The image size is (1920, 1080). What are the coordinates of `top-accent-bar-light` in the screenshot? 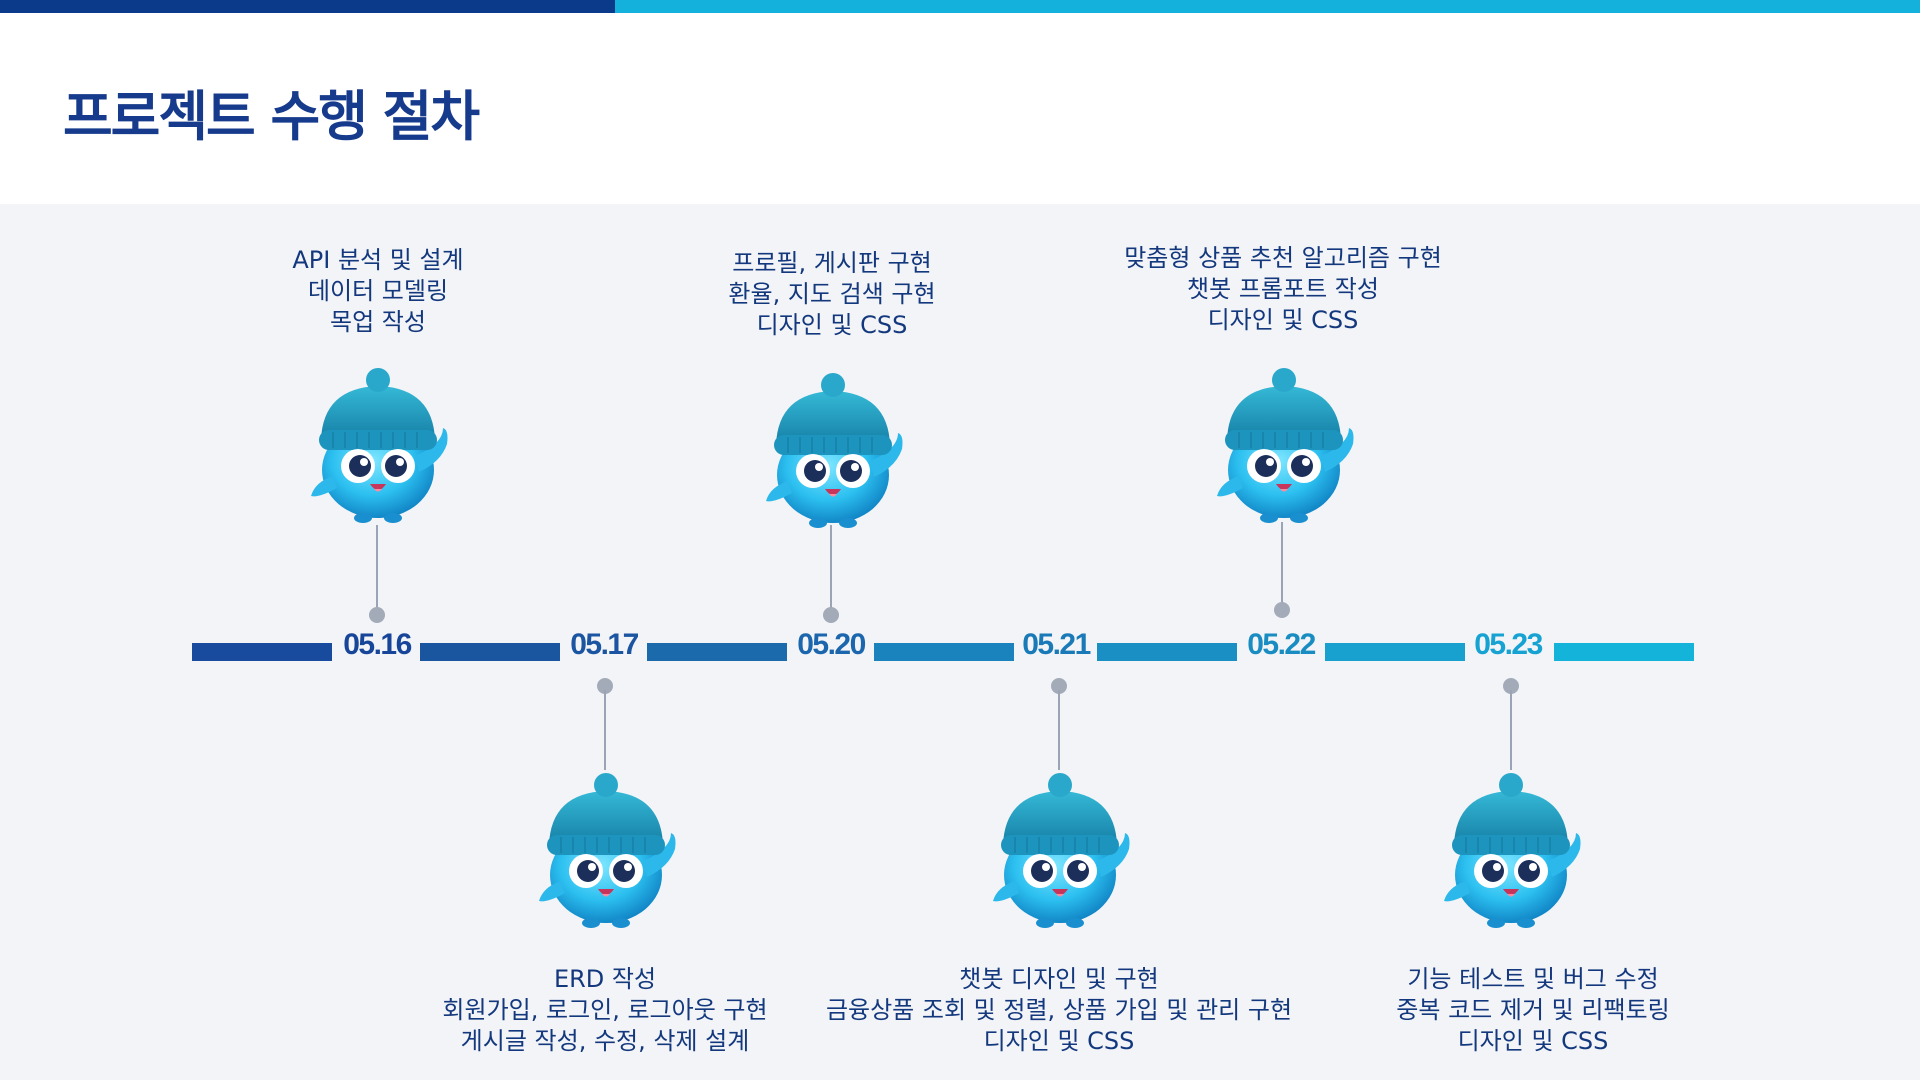 It's located at (1267, 6).